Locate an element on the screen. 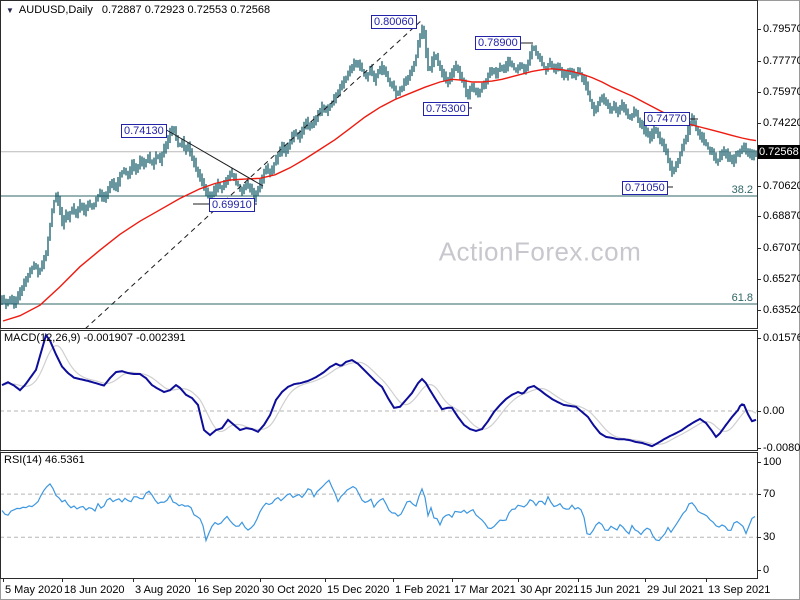 This screenshot has height=600, width=800. macd-axis-label: 0.015768 is located at coordinates (781, 338).